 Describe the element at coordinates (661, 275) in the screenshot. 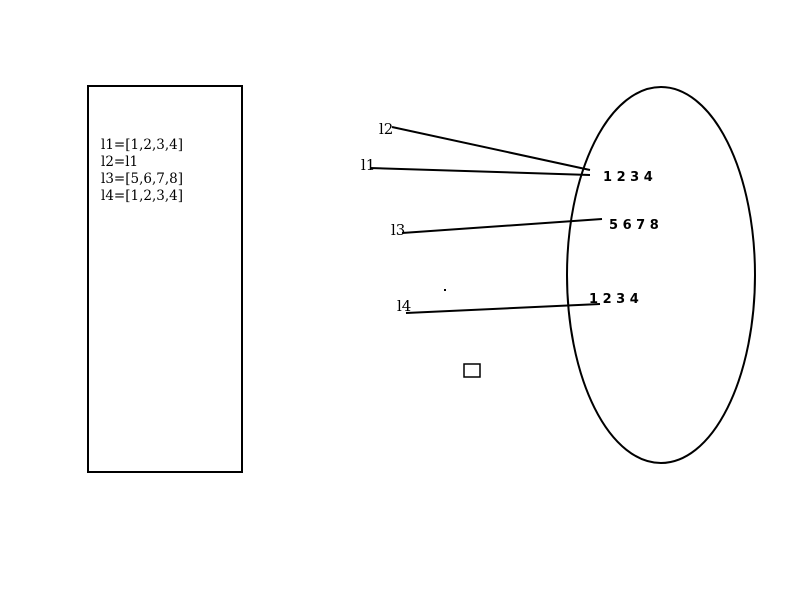

I see `object-space-ellipse` at that location.